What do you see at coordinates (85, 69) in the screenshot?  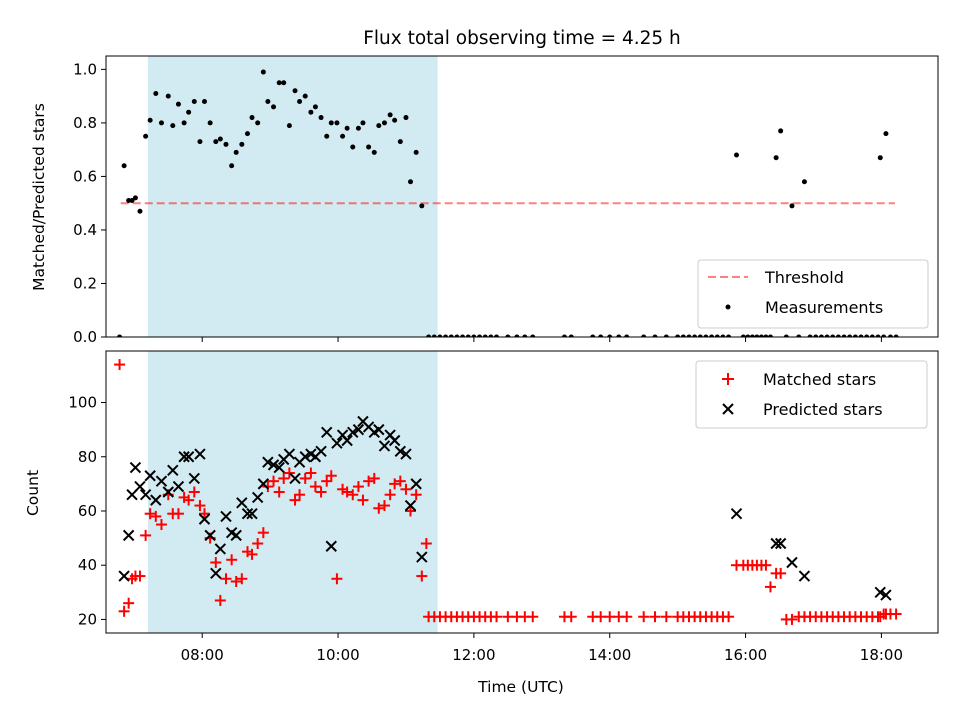 I see `top-y-tick-label: 1.0` at bounding box center [85, 69].